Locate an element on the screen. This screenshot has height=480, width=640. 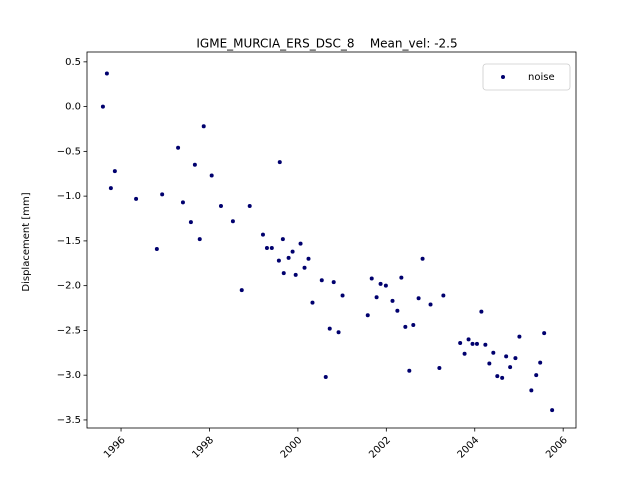
x-tick-label: 1996 is located at coordinates (115, 448).